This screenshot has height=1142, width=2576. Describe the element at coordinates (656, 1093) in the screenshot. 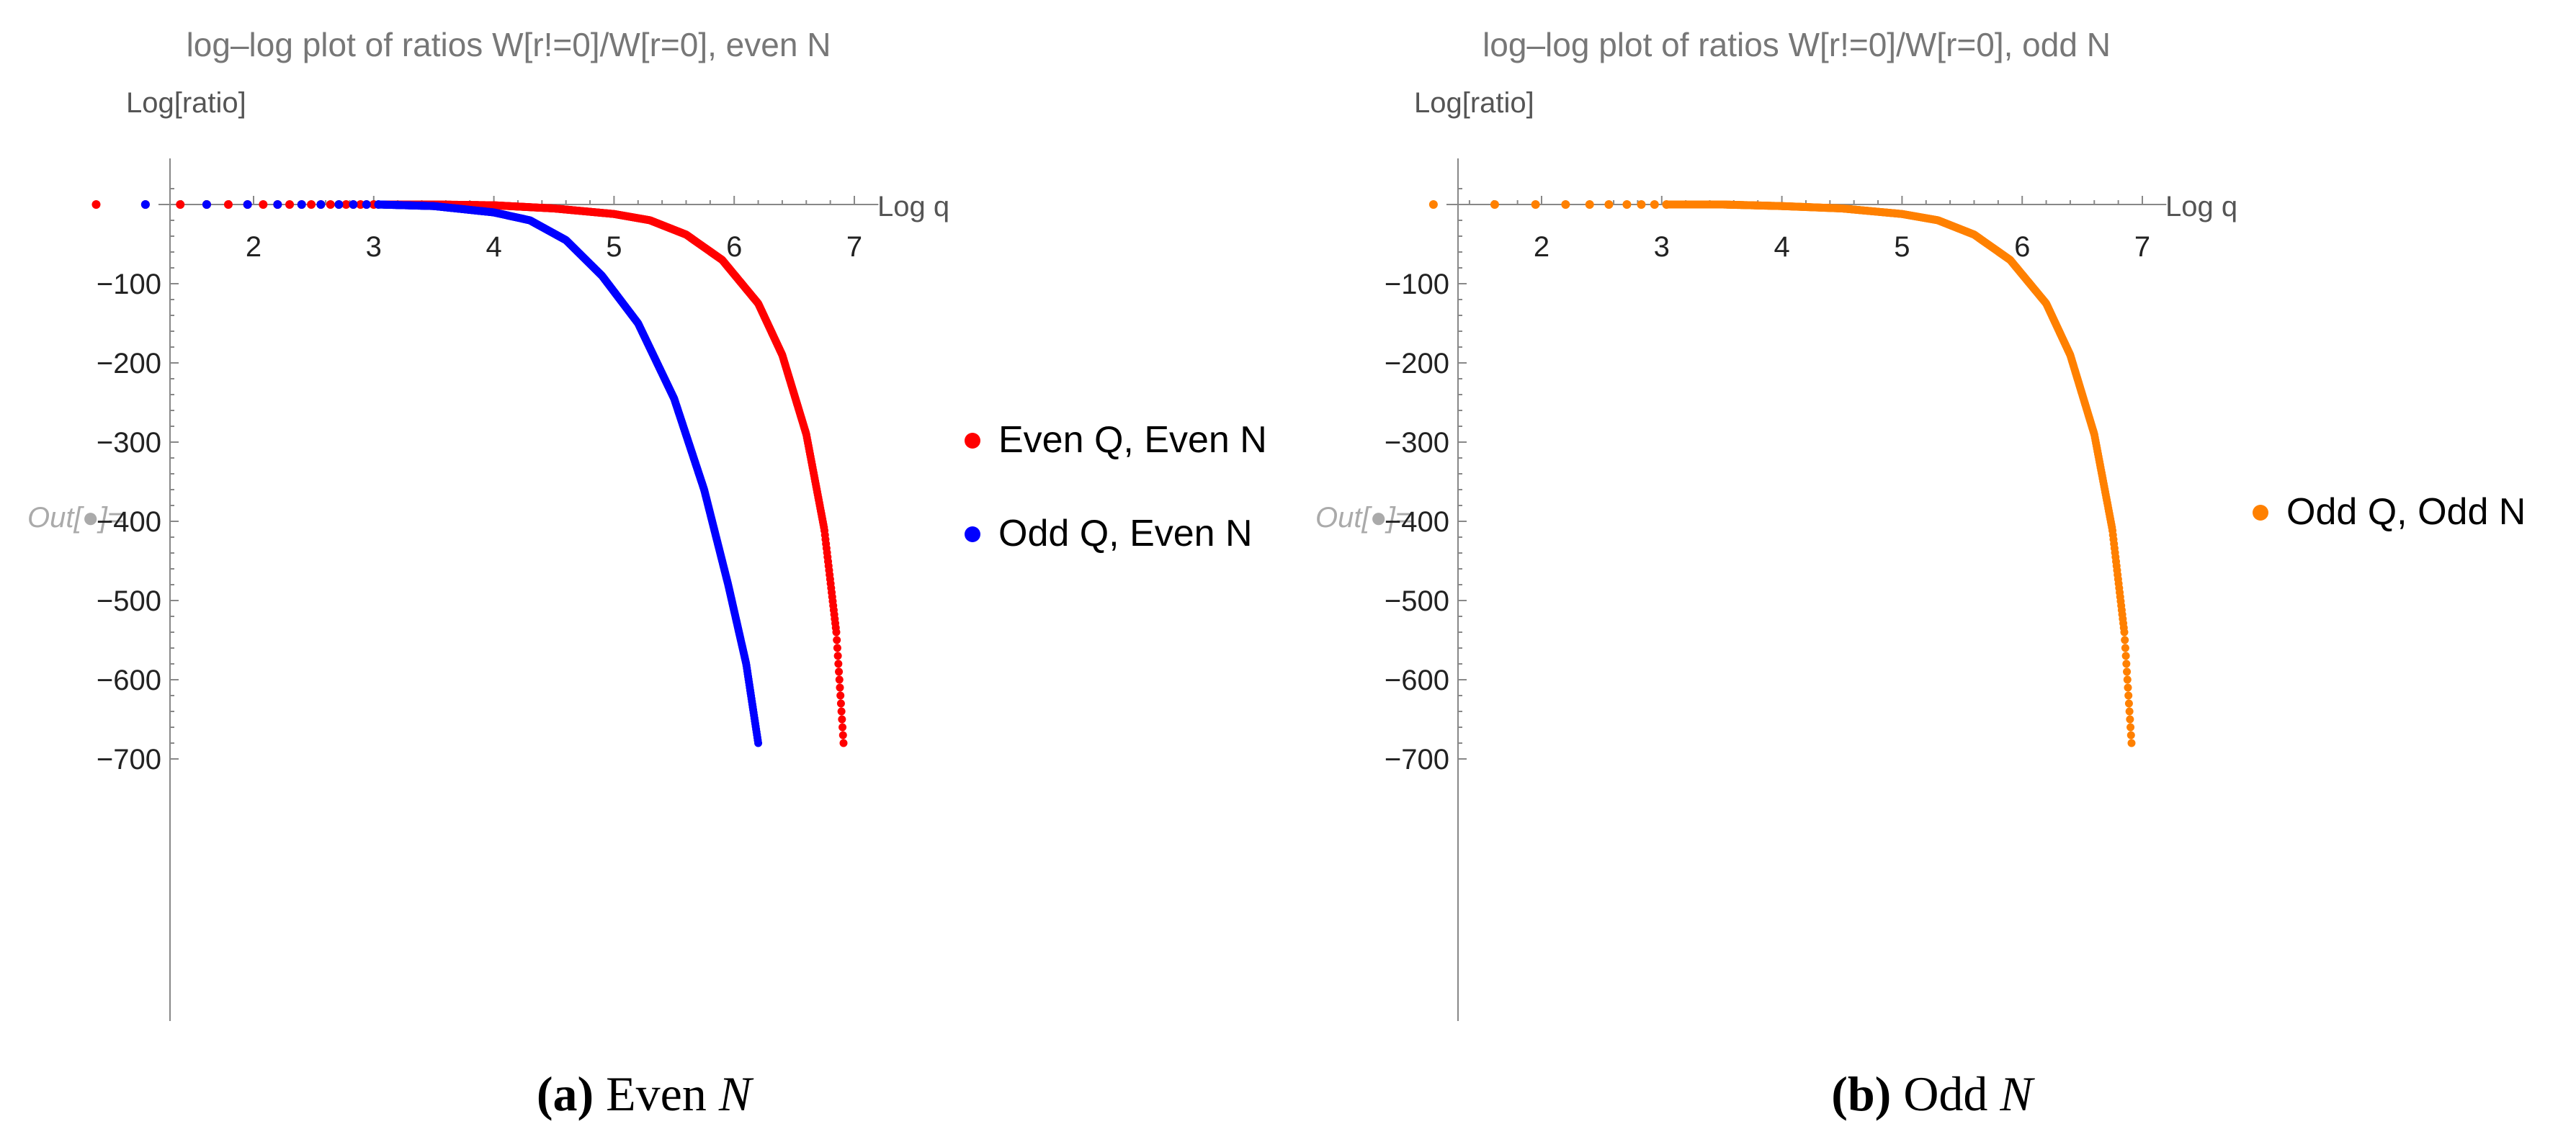

I see `caption-a-text: Even` at that location.